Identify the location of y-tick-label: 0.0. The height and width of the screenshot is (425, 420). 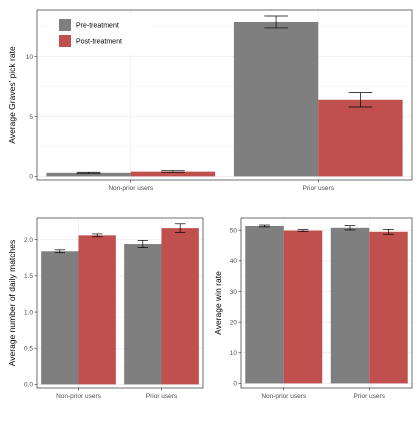
(28, 385).